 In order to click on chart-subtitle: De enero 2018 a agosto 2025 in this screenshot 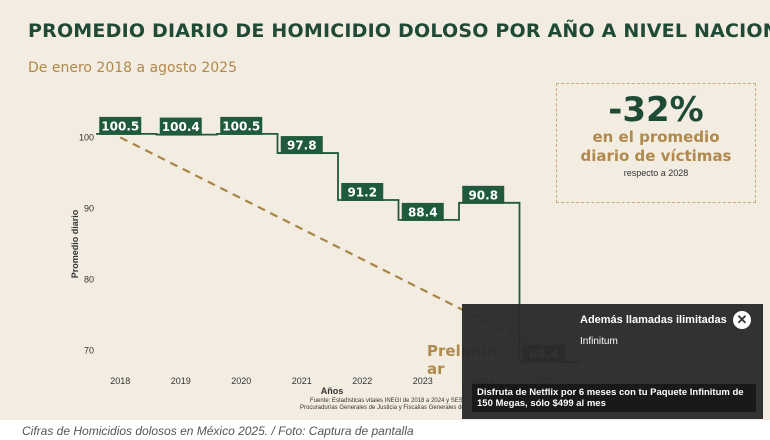, I will do `click(132, 68)`.